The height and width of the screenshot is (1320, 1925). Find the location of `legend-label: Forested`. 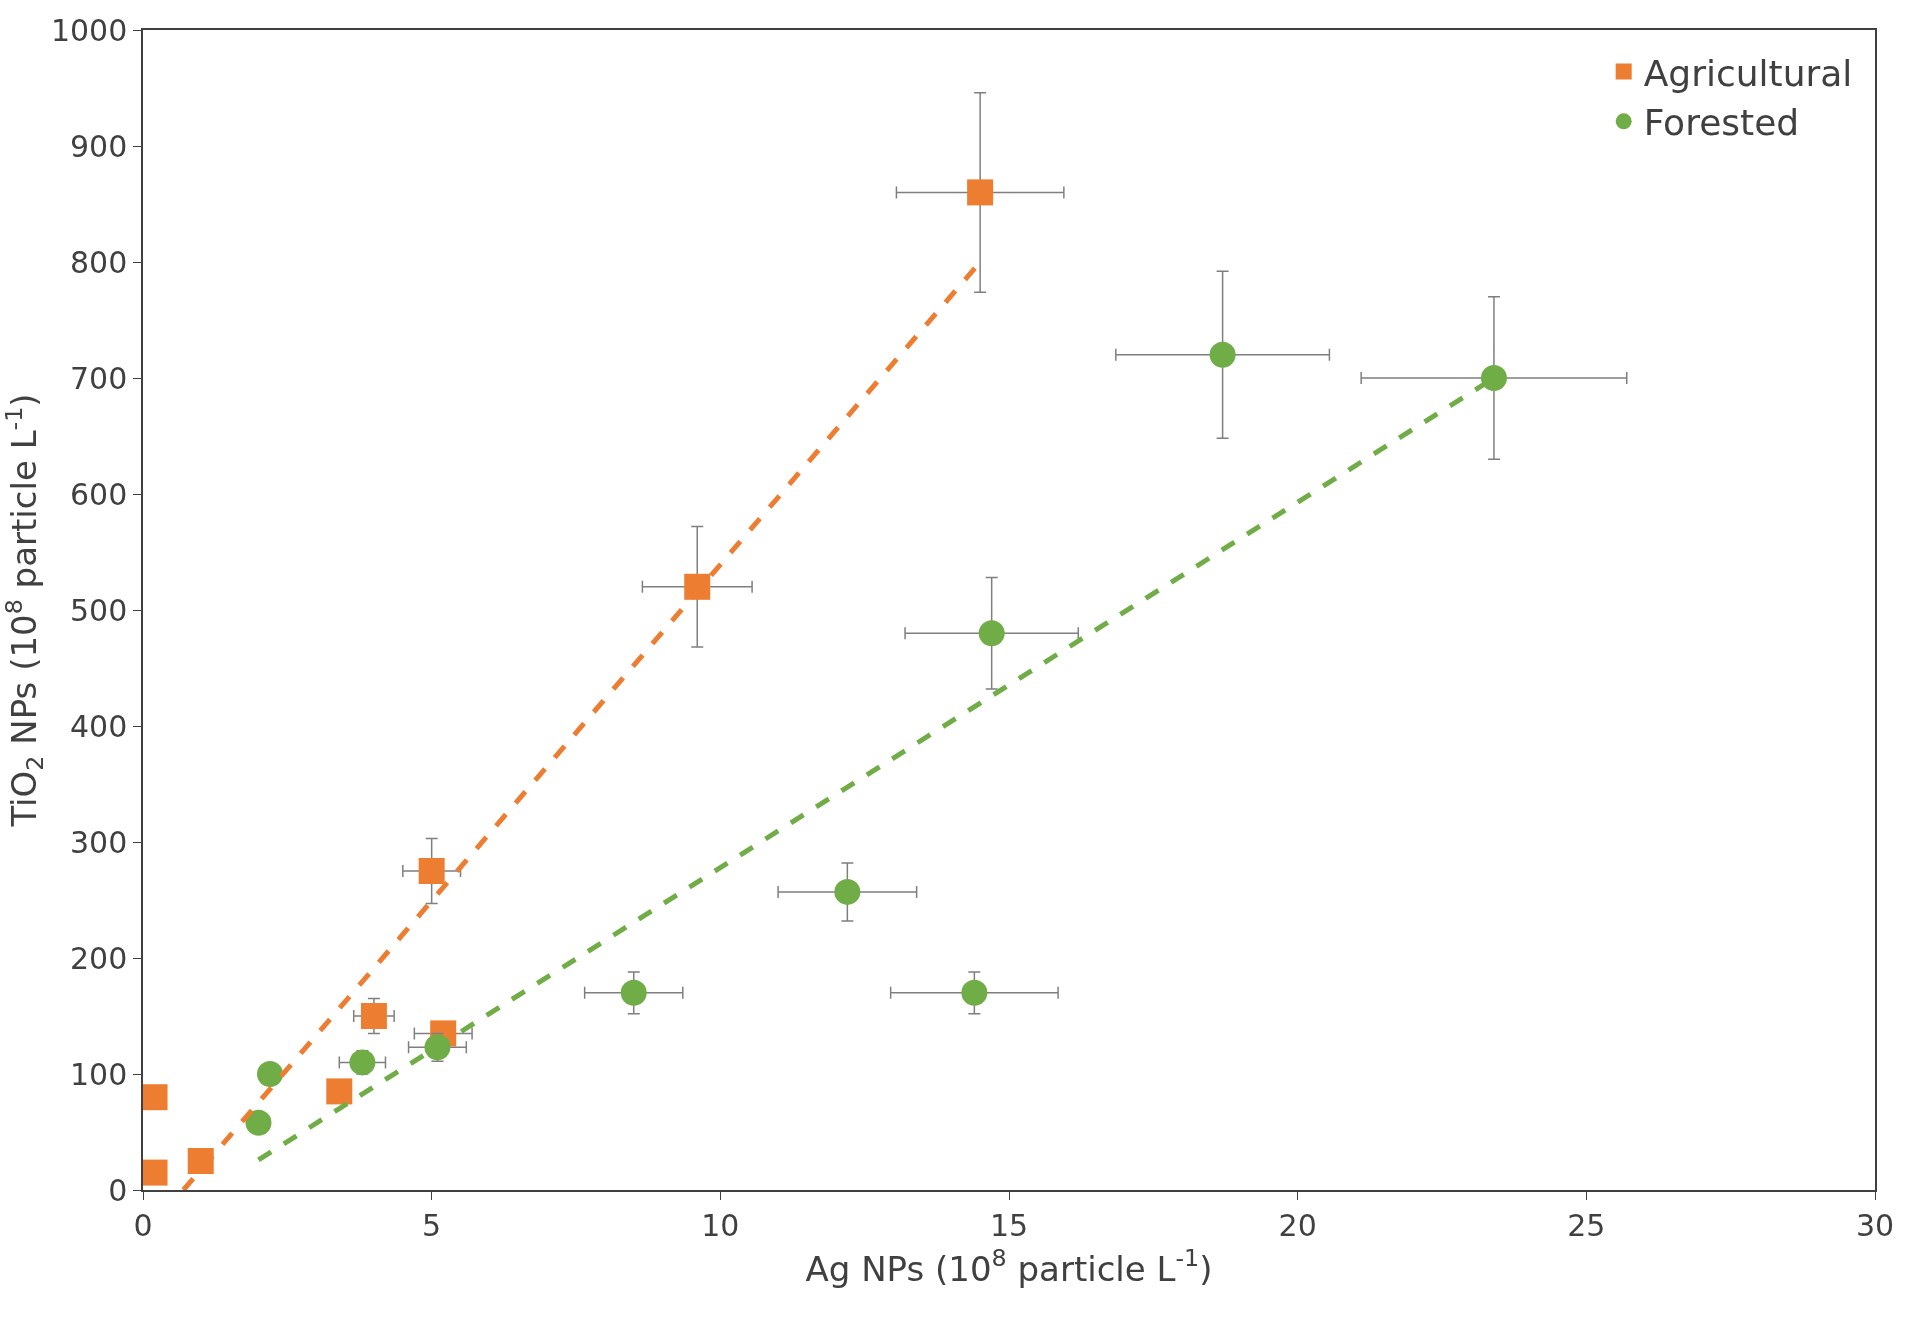

legend-label: Forested is located at coordinates (1721, 123).